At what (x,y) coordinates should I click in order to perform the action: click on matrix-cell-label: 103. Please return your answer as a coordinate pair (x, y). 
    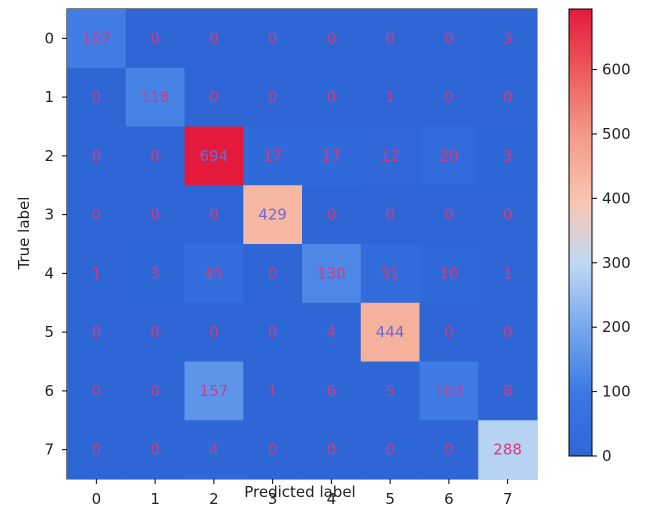
    Looking at the image, I should click on (449, 391).